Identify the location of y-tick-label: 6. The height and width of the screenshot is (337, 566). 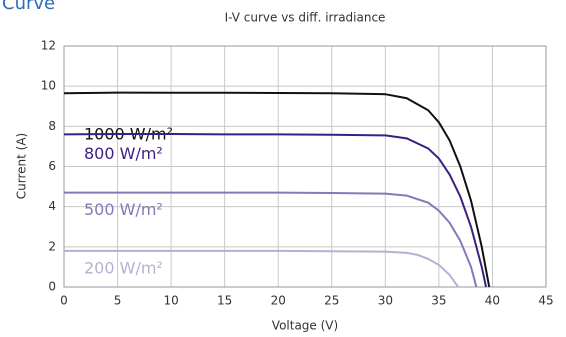
(52, 166).